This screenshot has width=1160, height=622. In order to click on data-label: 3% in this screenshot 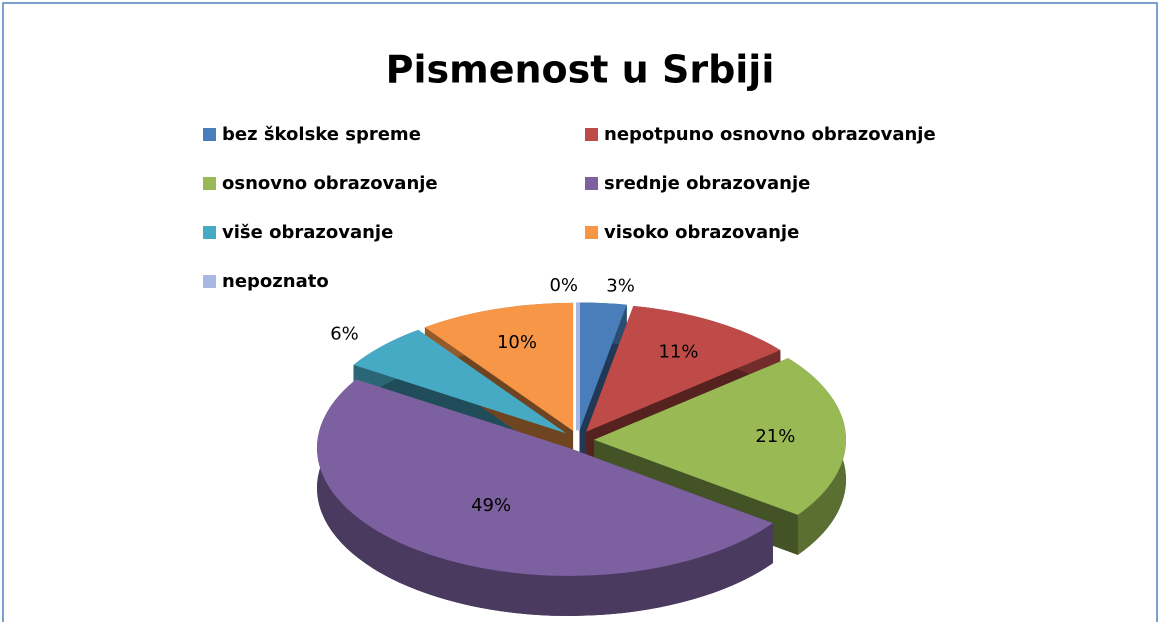, I will do `click(620, 285)`.